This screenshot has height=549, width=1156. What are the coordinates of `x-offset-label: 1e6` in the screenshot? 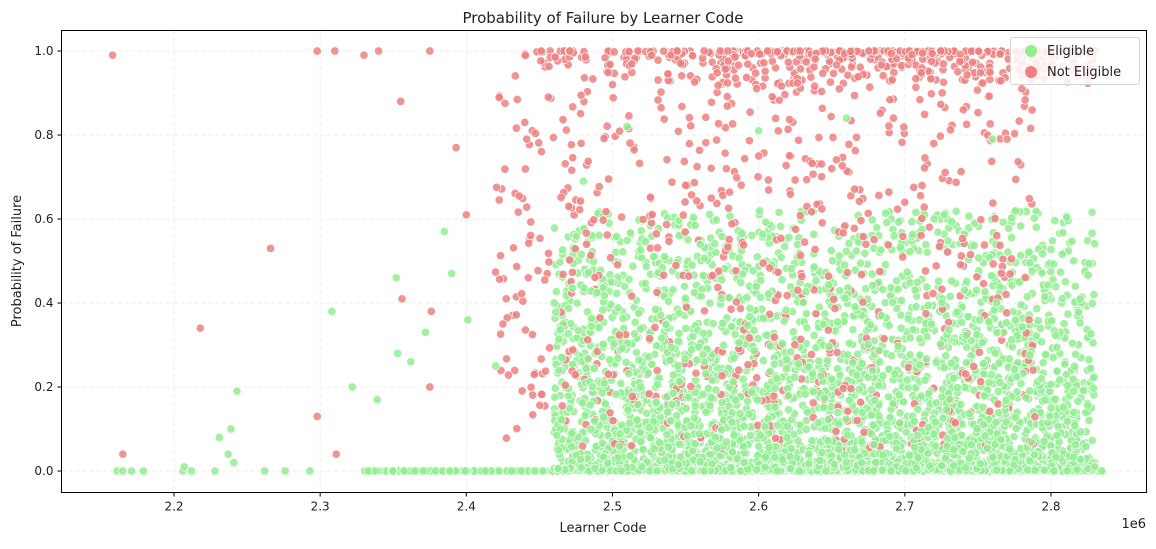 It's located at (1133, 524).